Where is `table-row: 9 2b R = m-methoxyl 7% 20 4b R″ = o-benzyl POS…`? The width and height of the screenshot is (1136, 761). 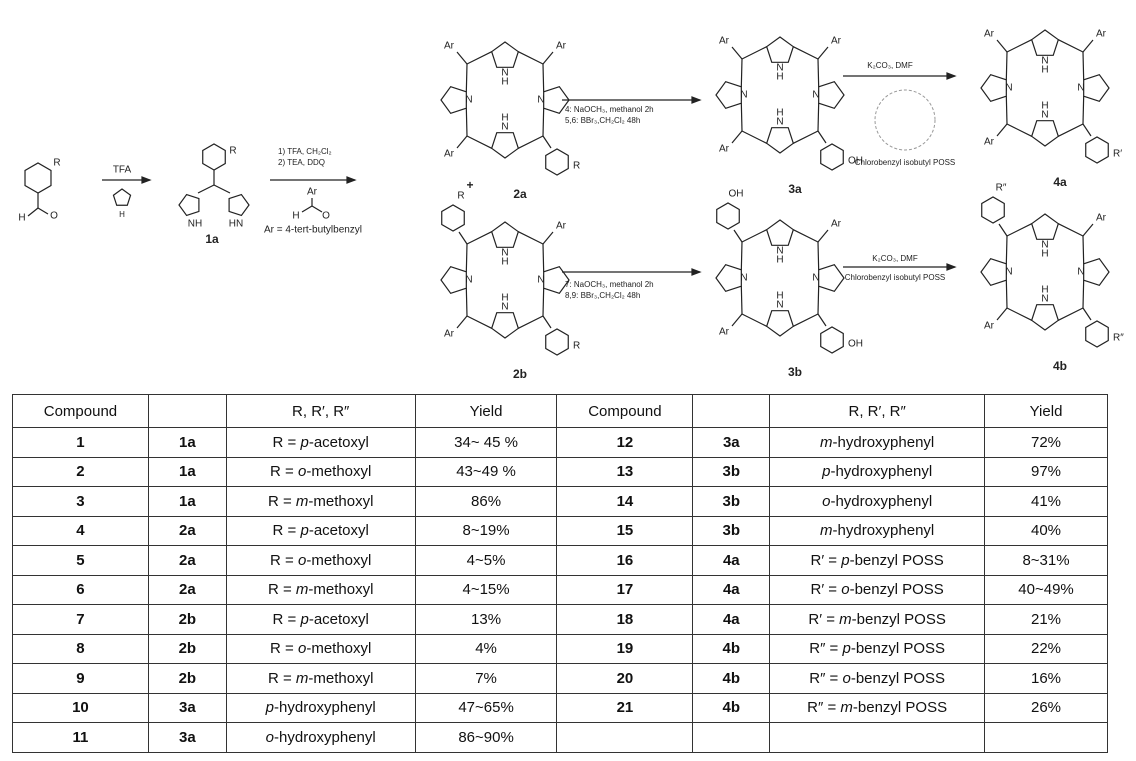 table-row: 9 2b R = m-methoxyl 7% 20 4b R″ = o-benzyl POS… is located at coordinates (560, 678).